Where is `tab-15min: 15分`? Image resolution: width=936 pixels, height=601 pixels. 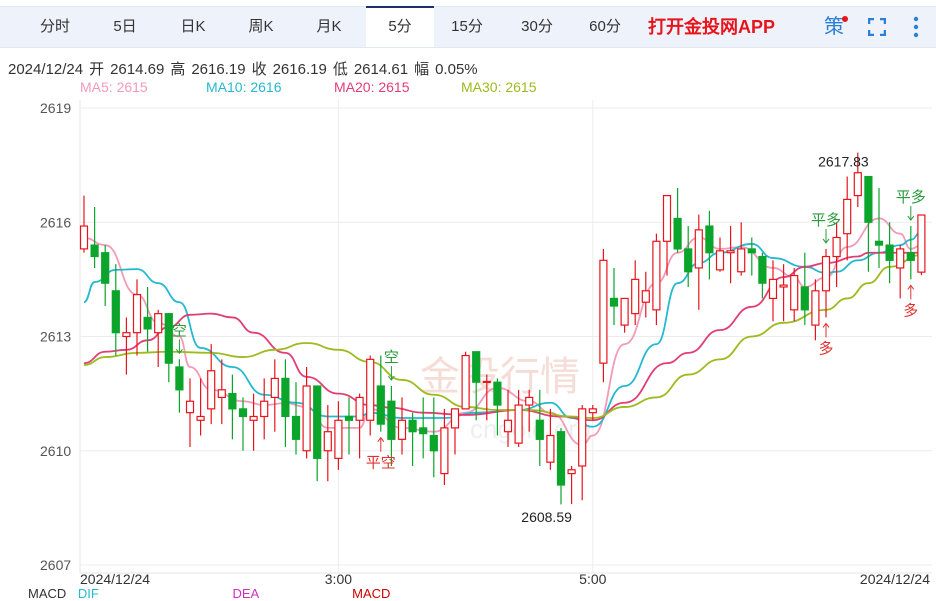
tab-15min: 15分 is located at coordinates (467, 26).